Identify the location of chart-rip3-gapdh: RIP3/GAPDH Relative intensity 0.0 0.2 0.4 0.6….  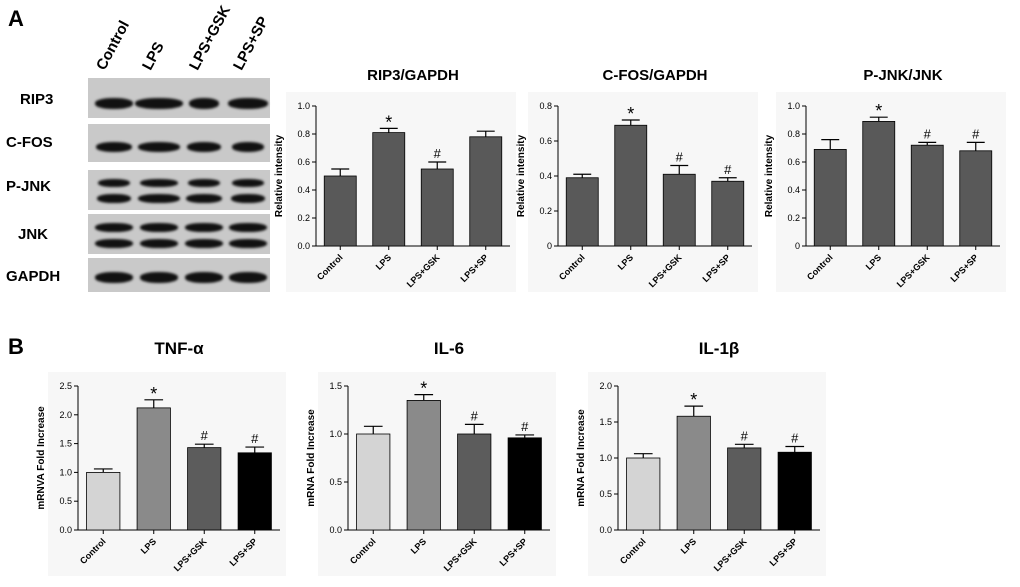
(395, 179).